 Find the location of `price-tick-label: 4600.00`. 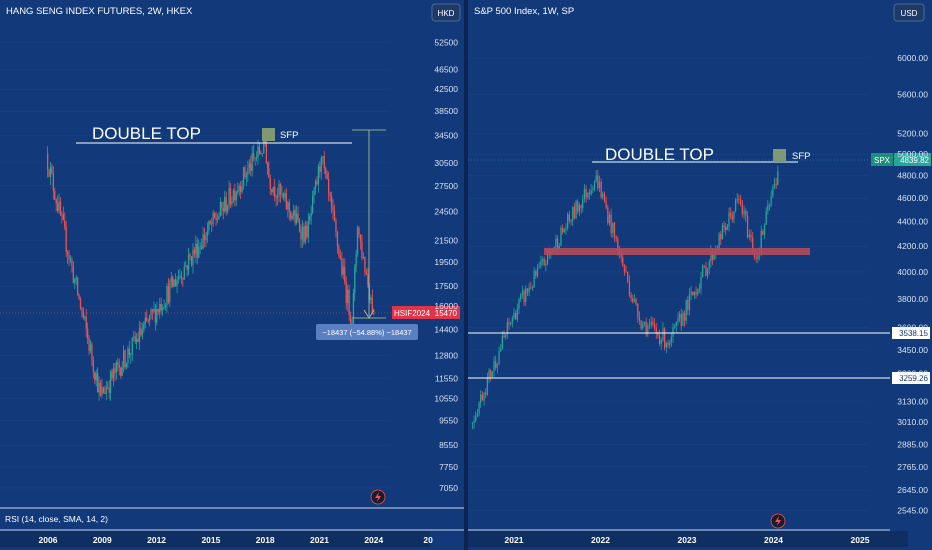

price-tick-label: 4600.00 is located at coordinates (912, 198).